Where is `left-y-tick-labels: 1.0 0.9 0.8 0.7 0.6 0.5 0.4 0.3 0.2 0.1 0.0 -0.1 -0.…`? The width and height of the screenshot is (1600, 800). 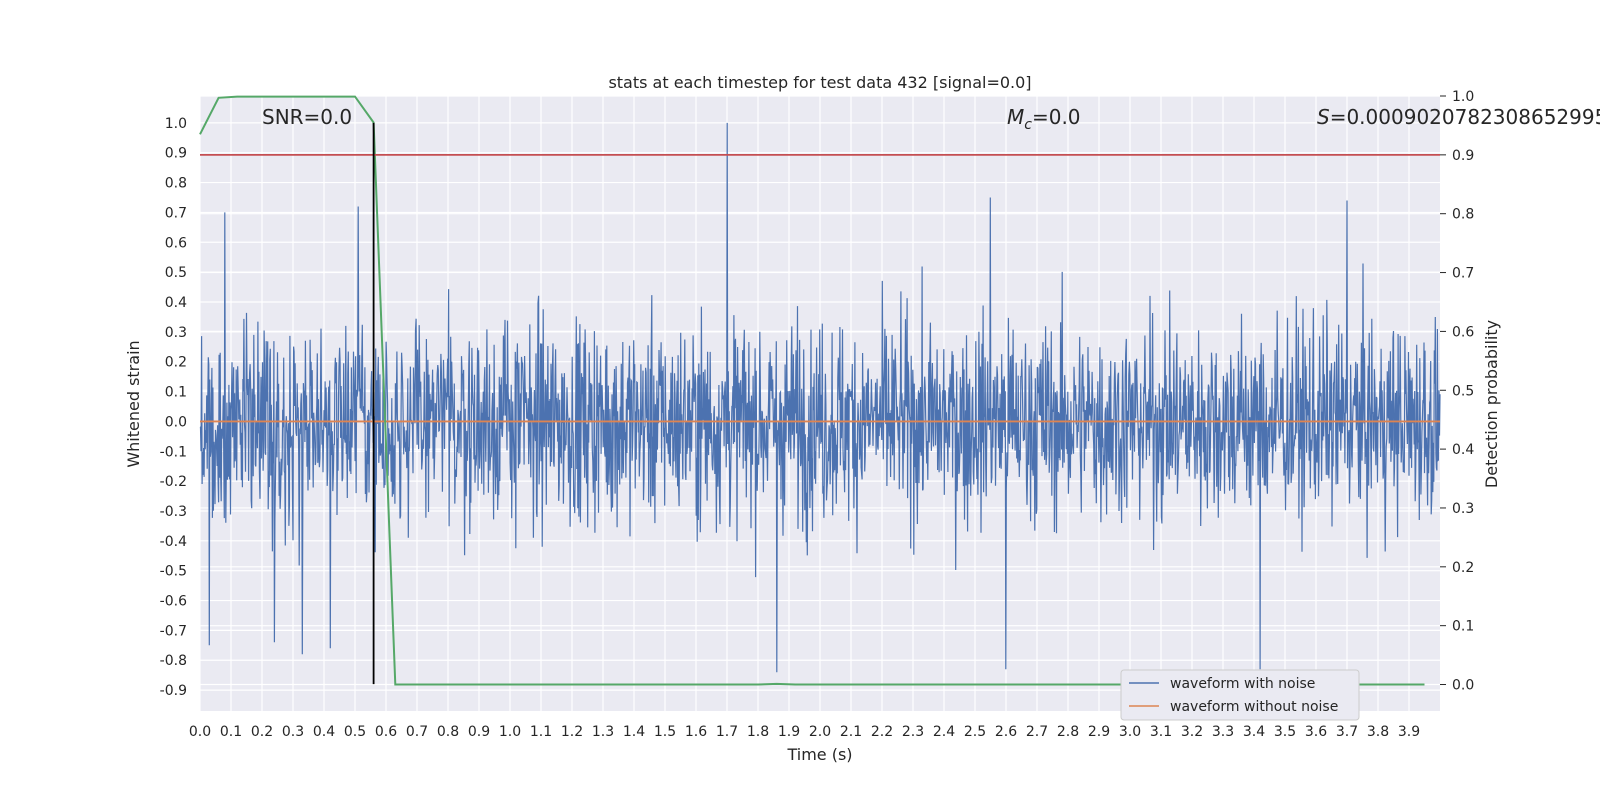
left-y-tick-labels: 1.0 0.9 0.8 0.7 0.6 0.5 0.4 0.3 0.2 0.1 0.0 -0.1 -0.… is located at coordinates (173, 407).